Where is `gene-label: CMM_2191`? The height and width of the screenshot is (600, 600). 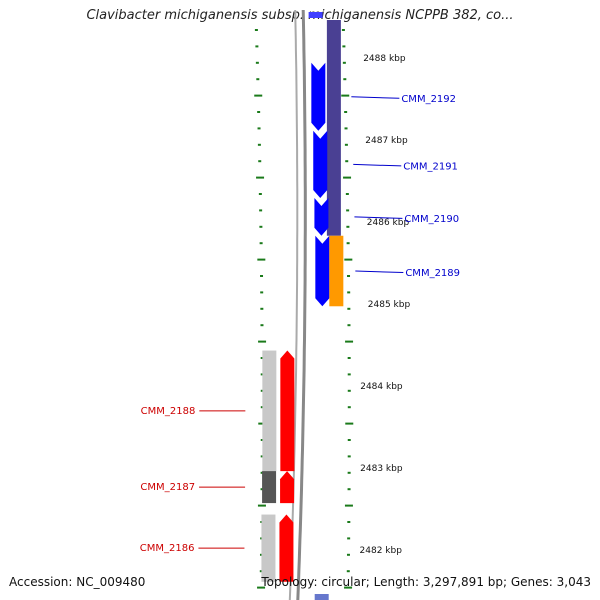
gene-label: CMM_2191 is located at coordinates (430, 166).